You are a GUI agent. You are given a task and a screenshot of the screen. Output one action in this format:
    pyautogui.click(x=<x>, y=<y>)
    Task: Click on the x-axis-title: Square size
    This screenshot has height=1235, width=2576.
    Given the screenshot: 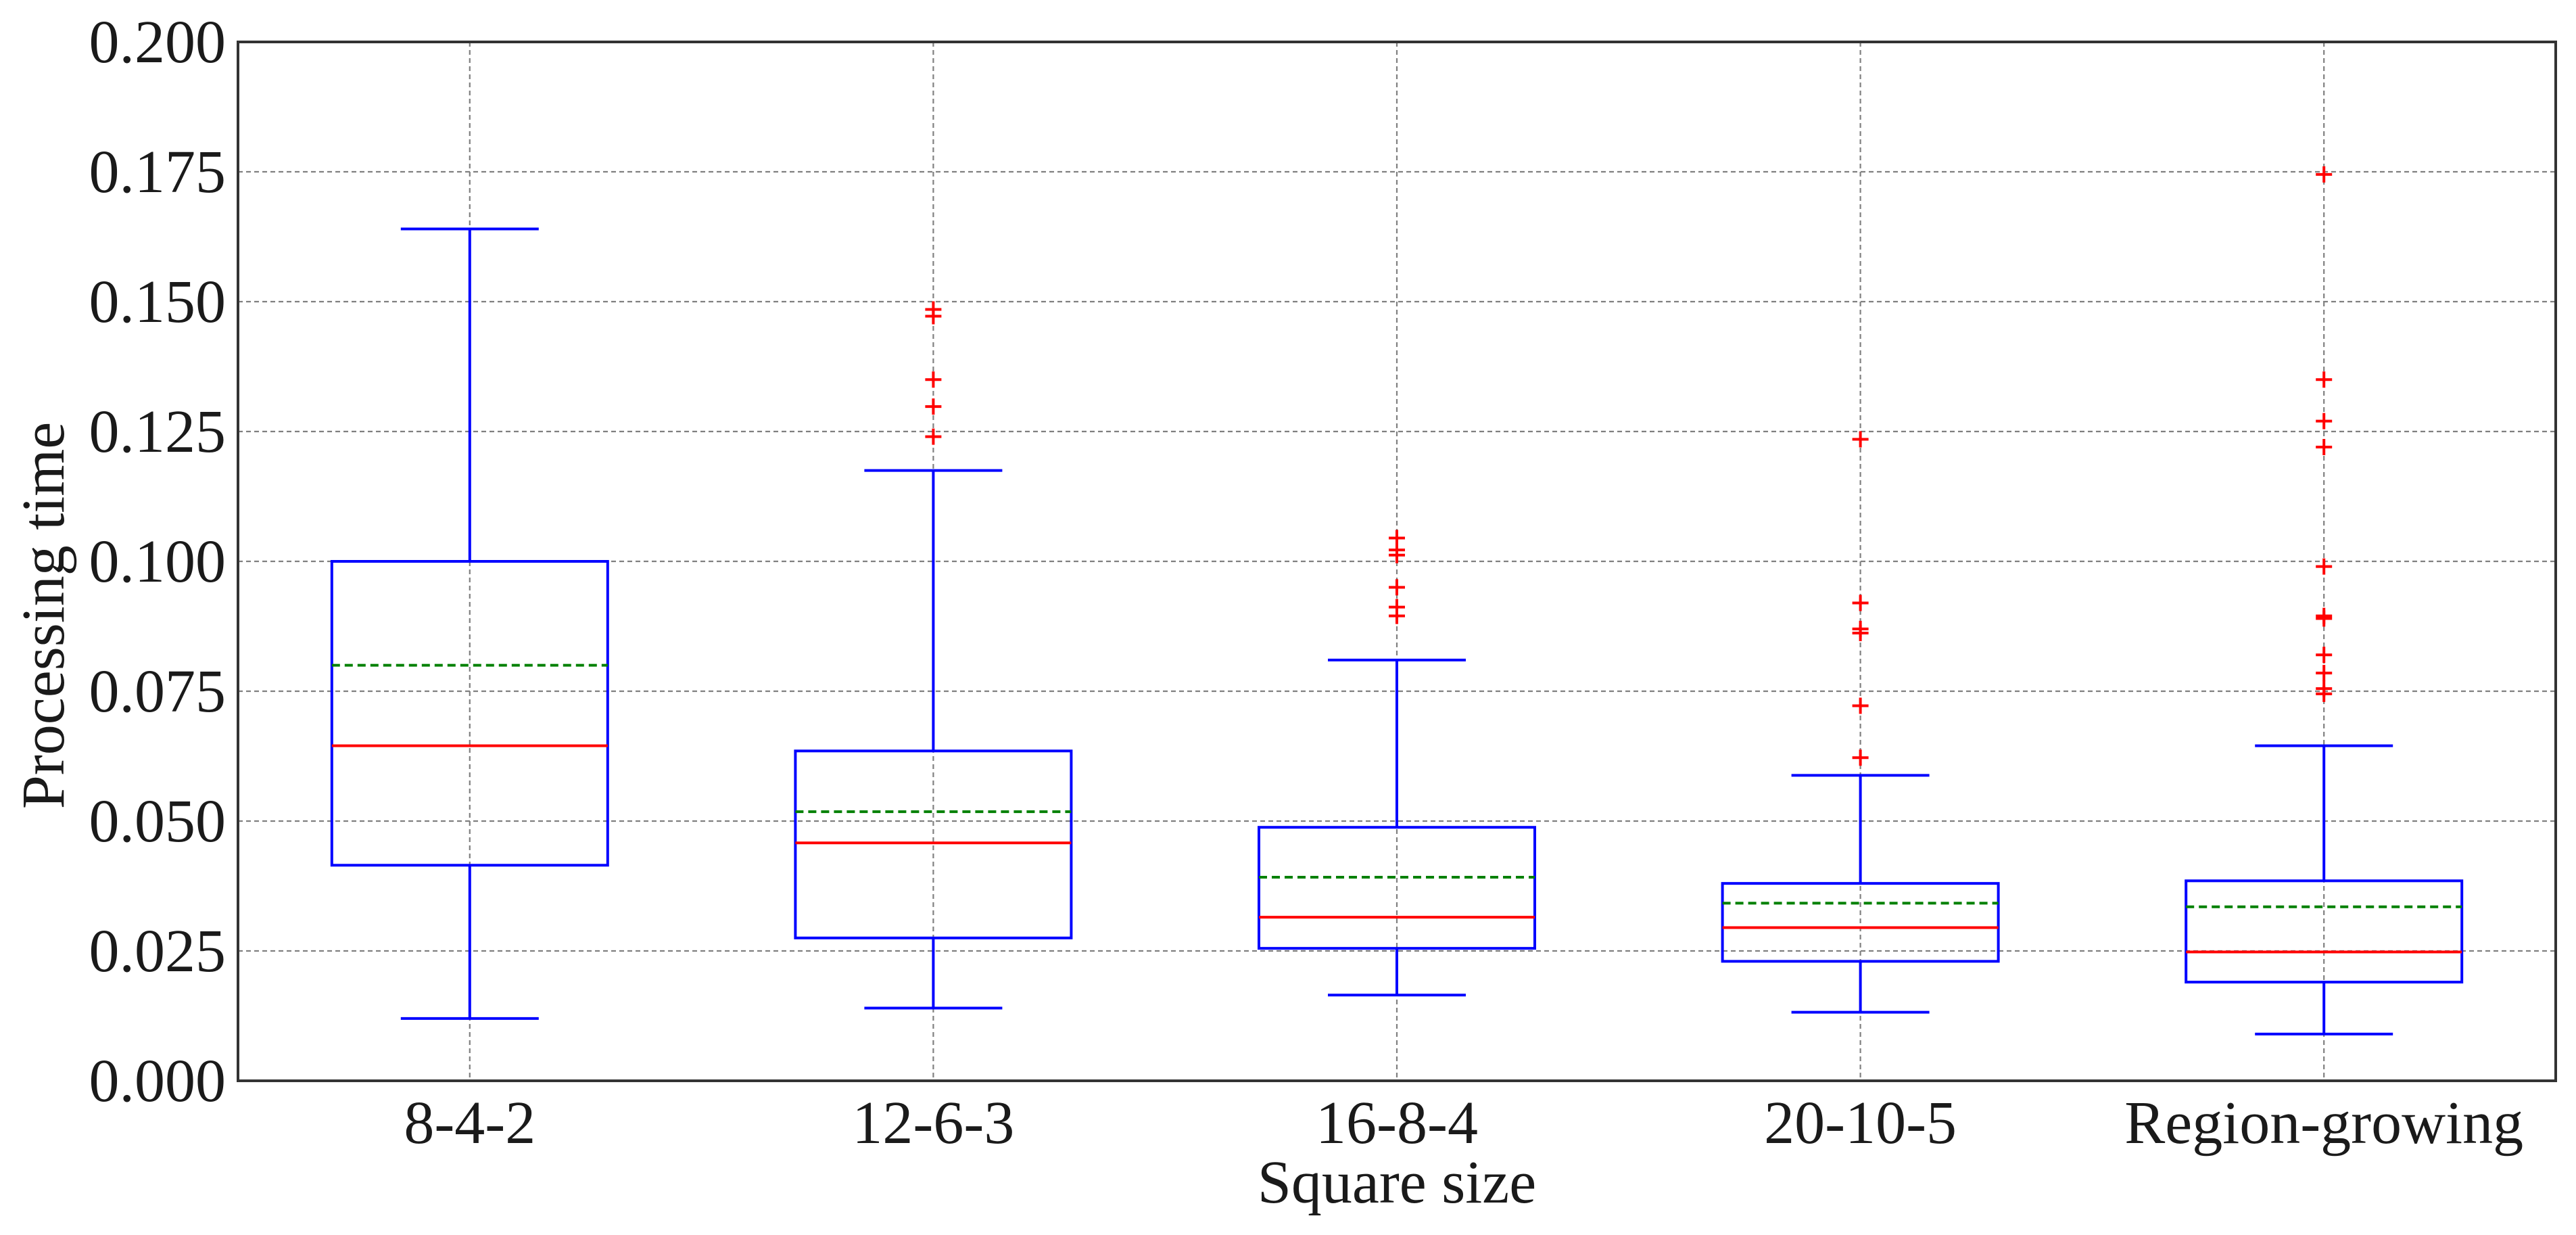 What is the action you would take?
    pyautogui.click(x=1397, y=1182)
    